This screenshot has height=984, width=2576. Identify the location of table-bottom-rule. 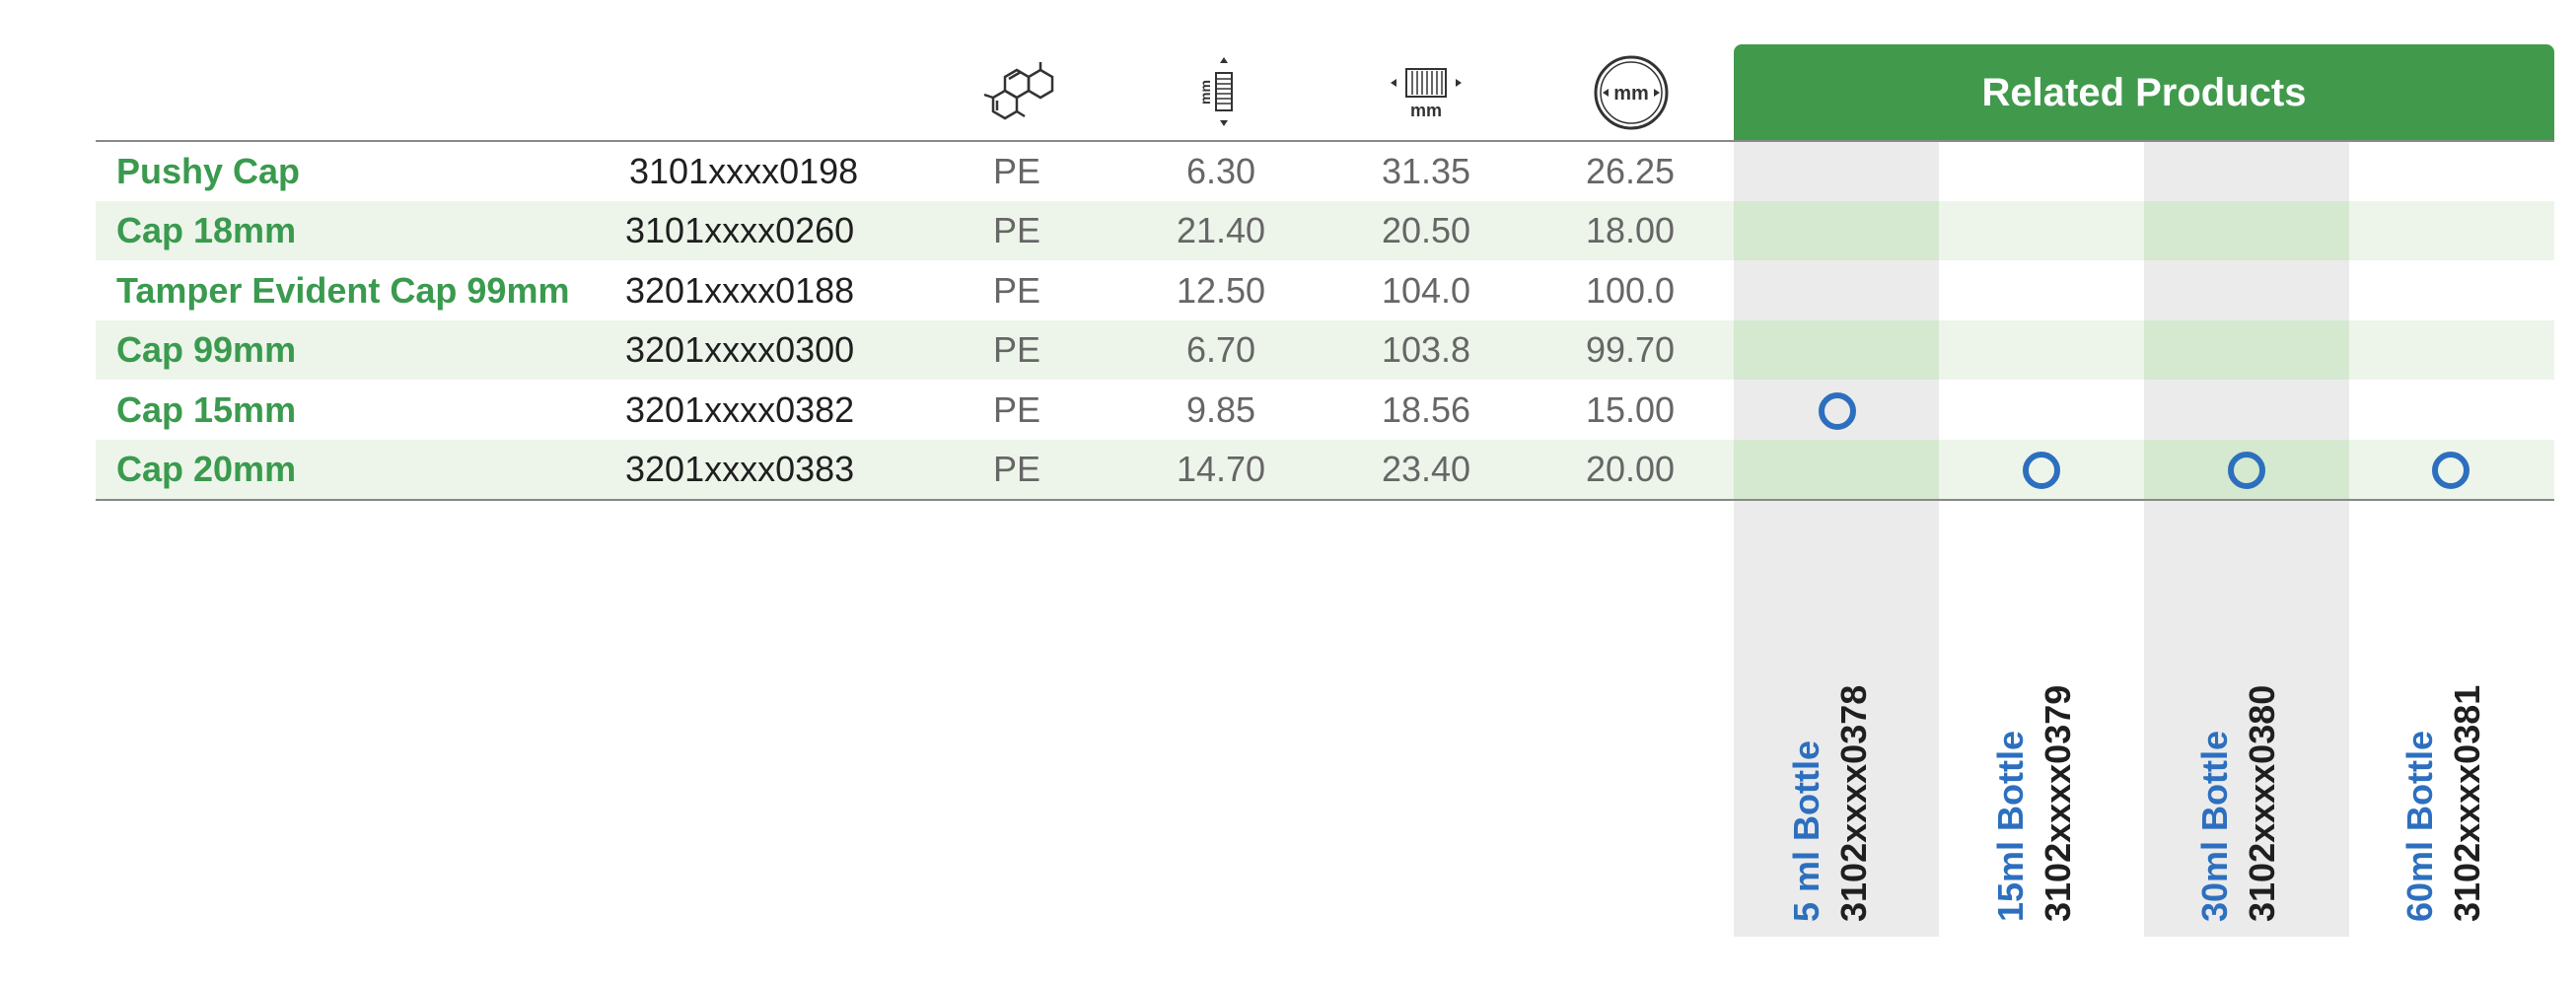
(1325, 500).